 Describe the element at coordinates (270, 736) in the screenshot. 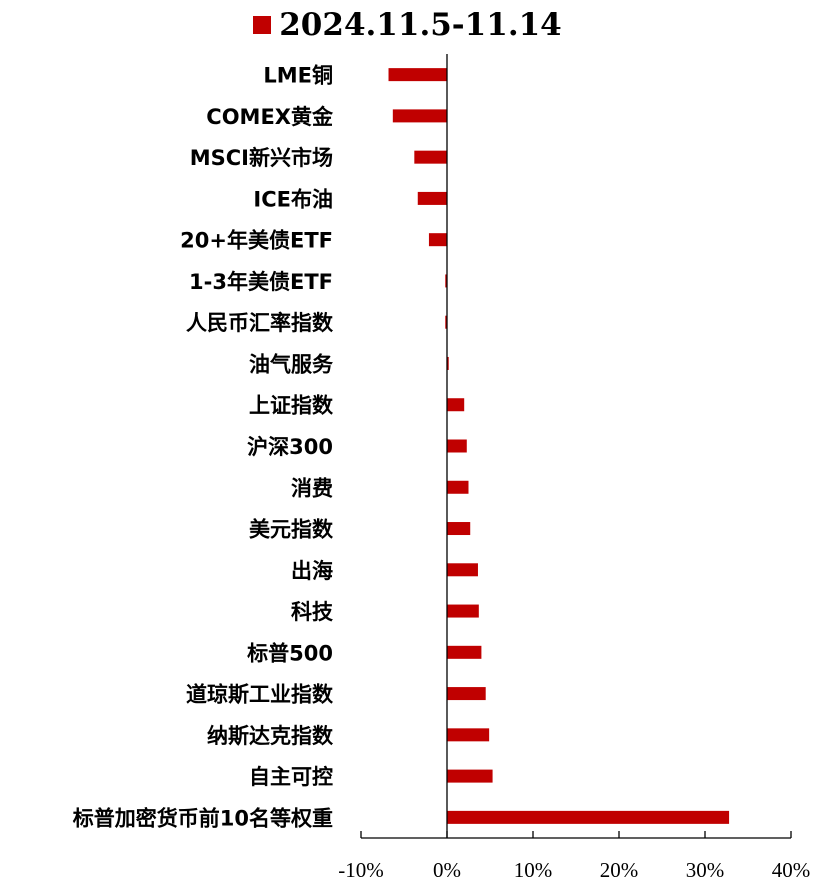

I see `category-label: 纳斯达克指数` at that location.